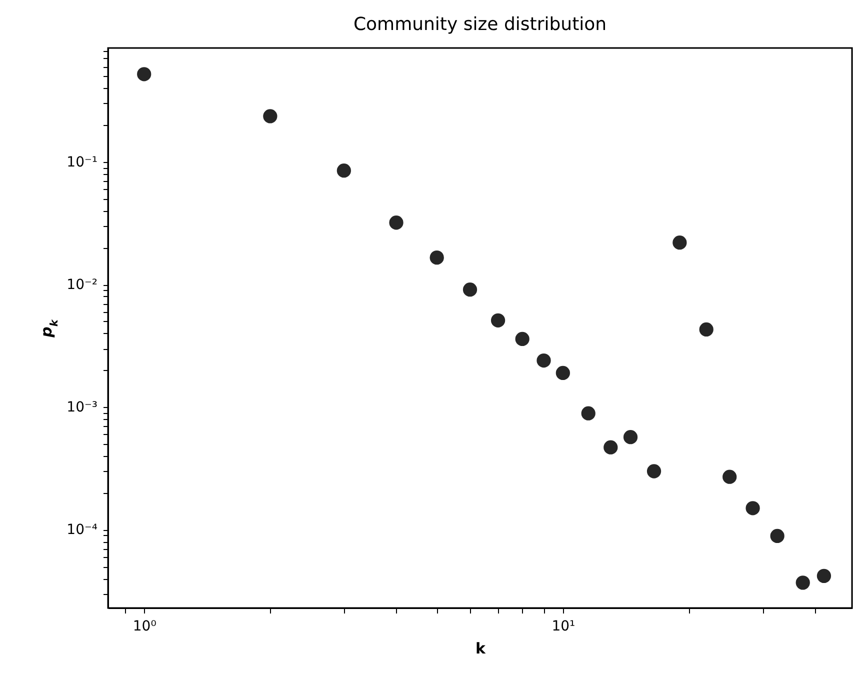 The width and height of the screenshot is (853, 677). What do you see at coordinates (481, 649) in the screenshot?
I see `x-axis-title: k` at bounding box center [481, 649].